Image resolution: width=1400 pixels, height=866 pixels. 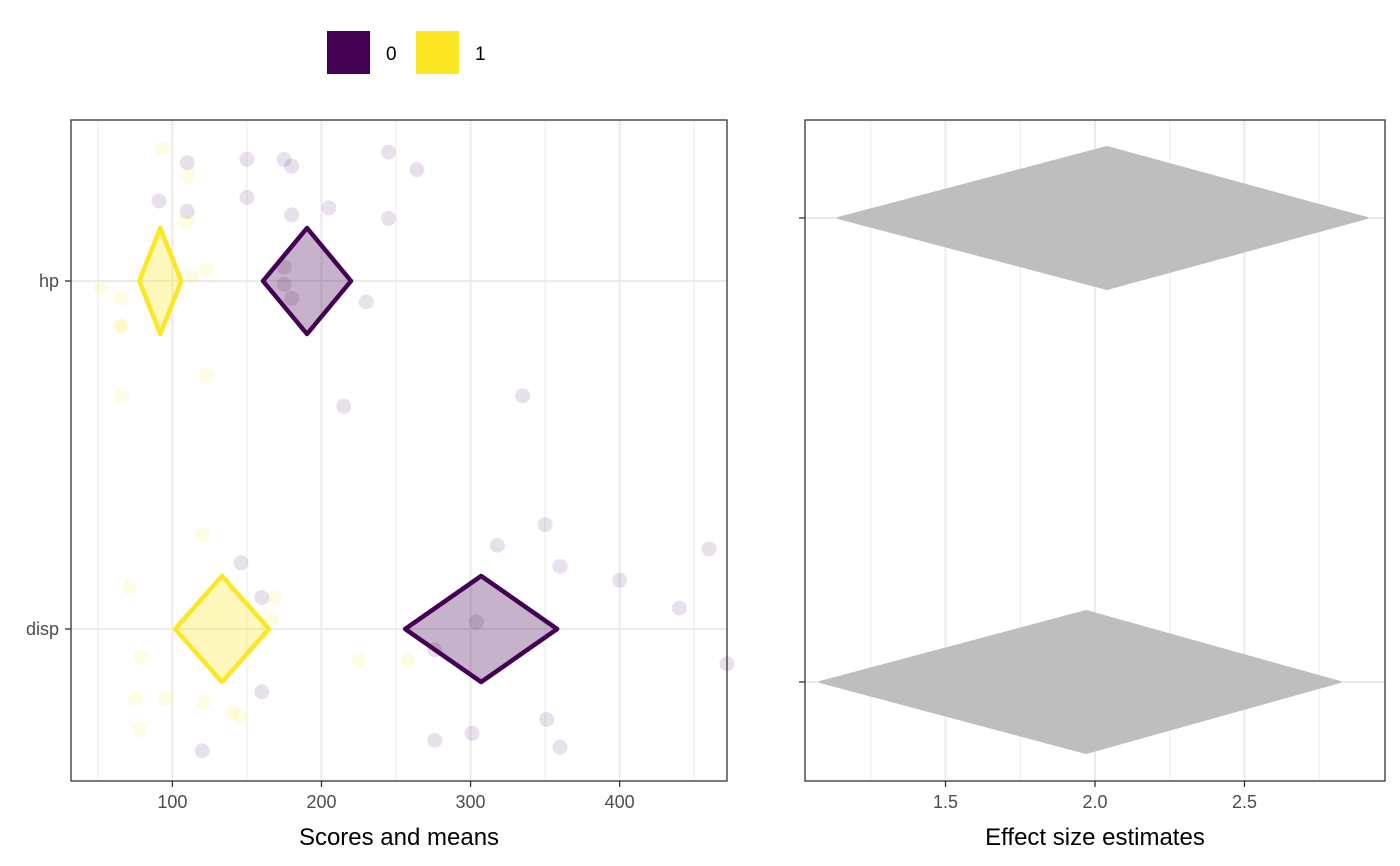 I want to click on mean-diamond-1-hp, so click(x=160, y=281).